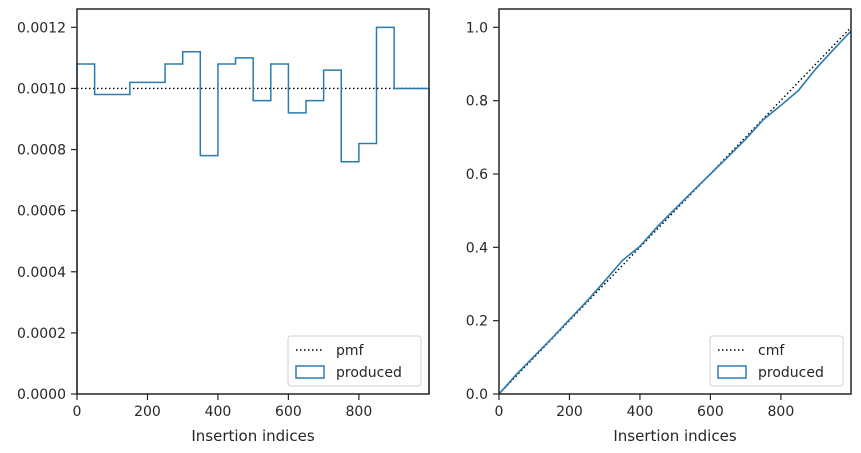 The height and width of the screenshot is (453, 861). What do you see at coordinates (41, 212) in the screenshot?
I see `y-tick-label: 0.0006` at bounding box center [41, 212].